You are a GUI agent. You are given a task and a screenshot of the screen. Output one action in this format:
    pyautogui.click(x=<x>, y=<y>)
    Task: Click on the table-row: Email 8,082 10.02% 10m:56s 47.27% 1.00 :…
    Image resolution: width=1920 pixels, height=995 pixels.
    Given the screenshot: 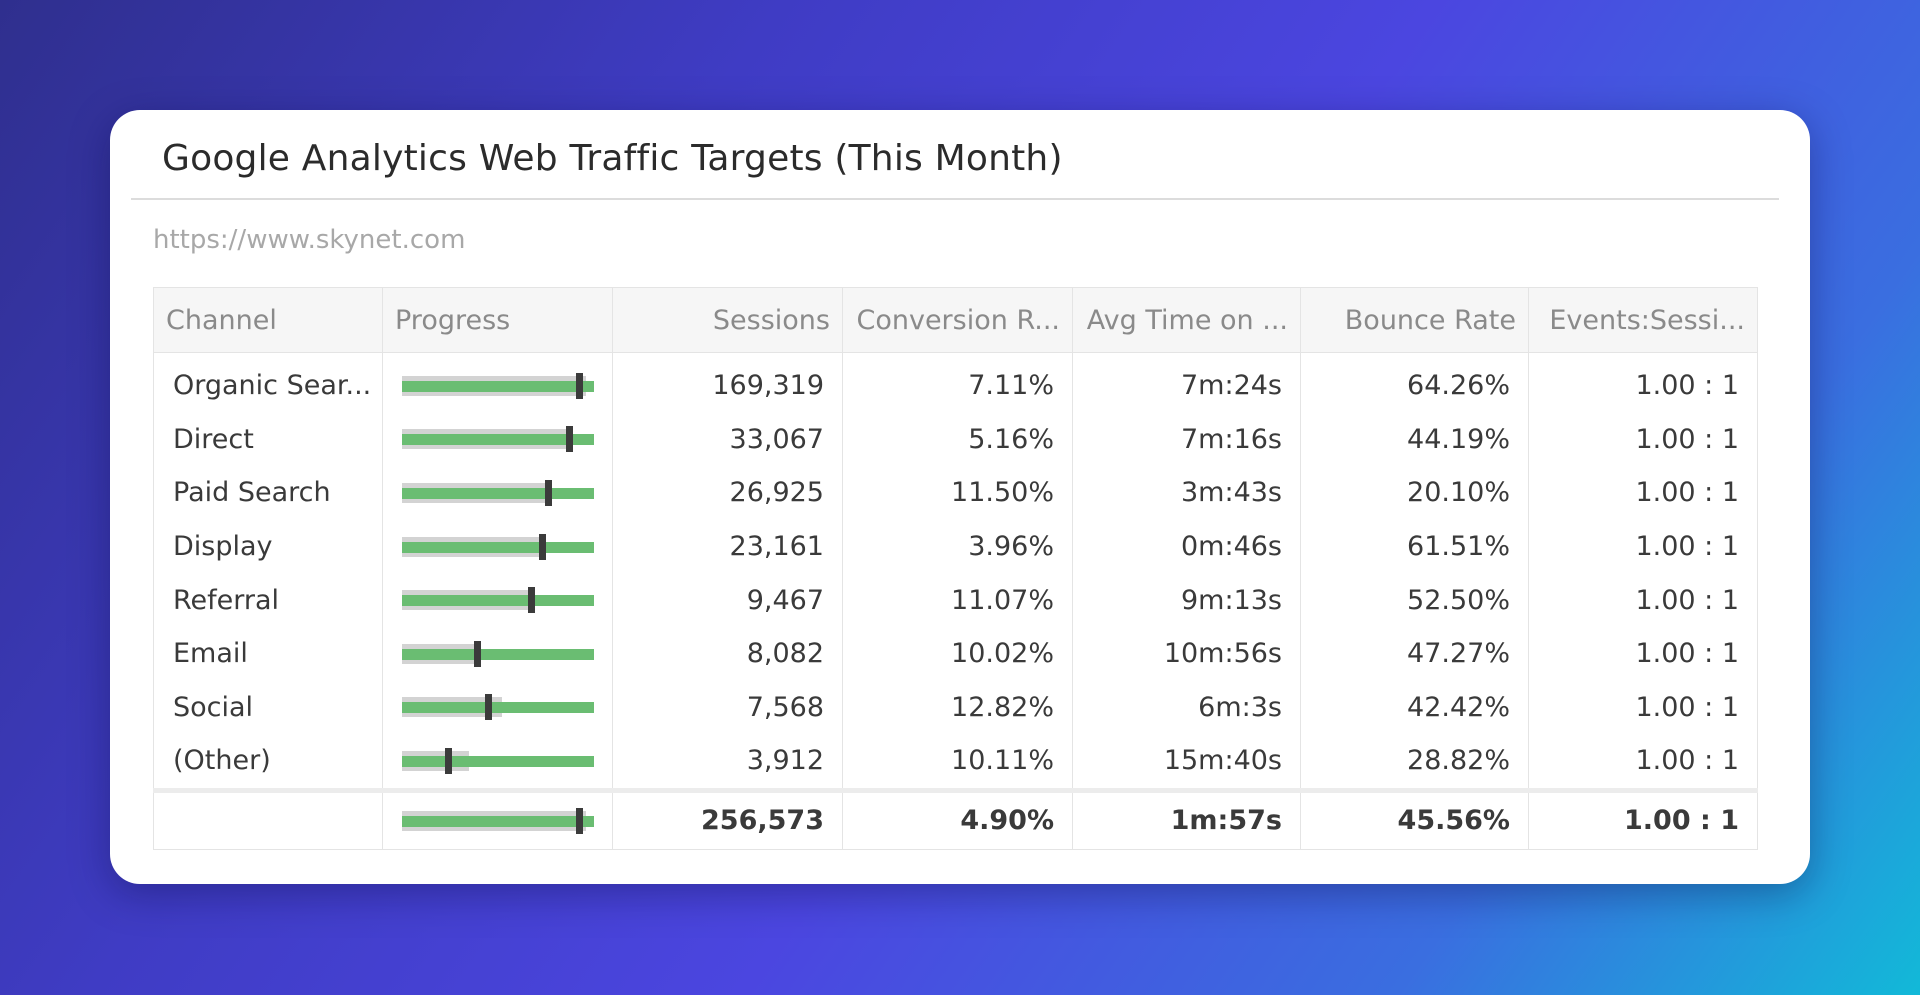 What is the action you would take?
    pyautogui.click(x=955, y=653)
    